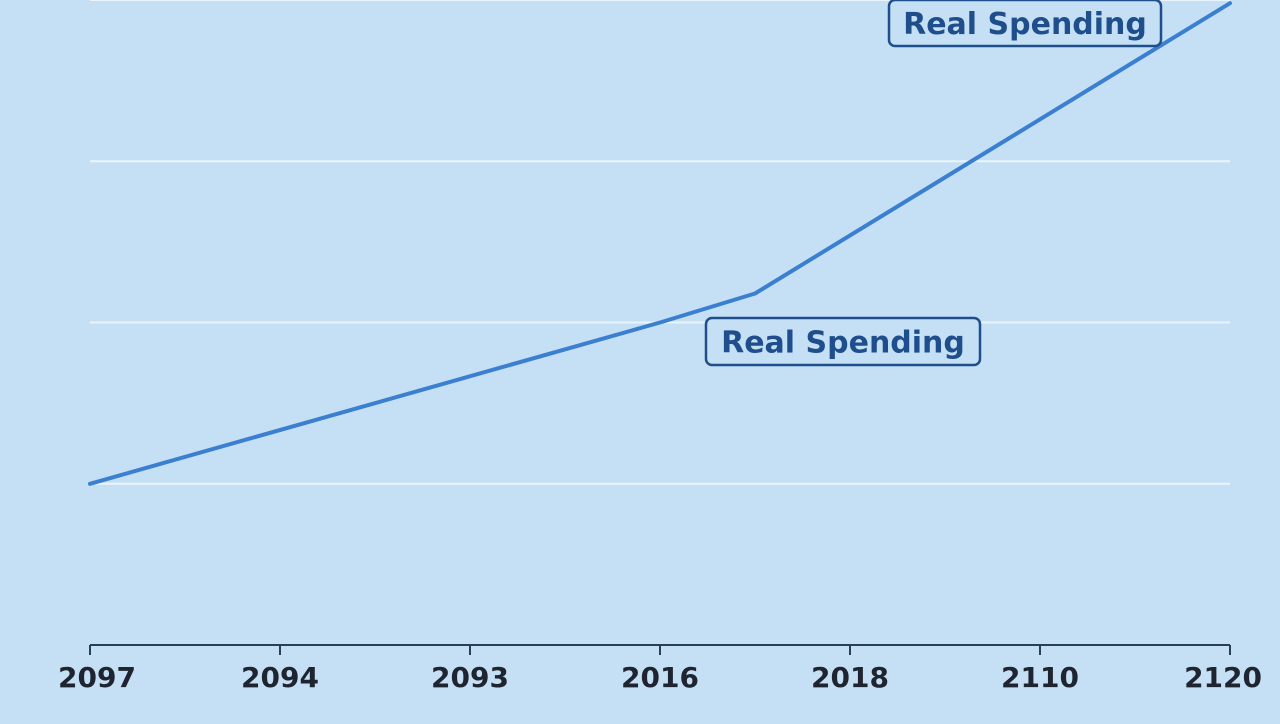 The width and height of the screenshot is (1280, 724). What do you see at coordinates (280, 677) in the screenshot?
I see `x-tick-label: 2094` at bounding box center [280, 677].